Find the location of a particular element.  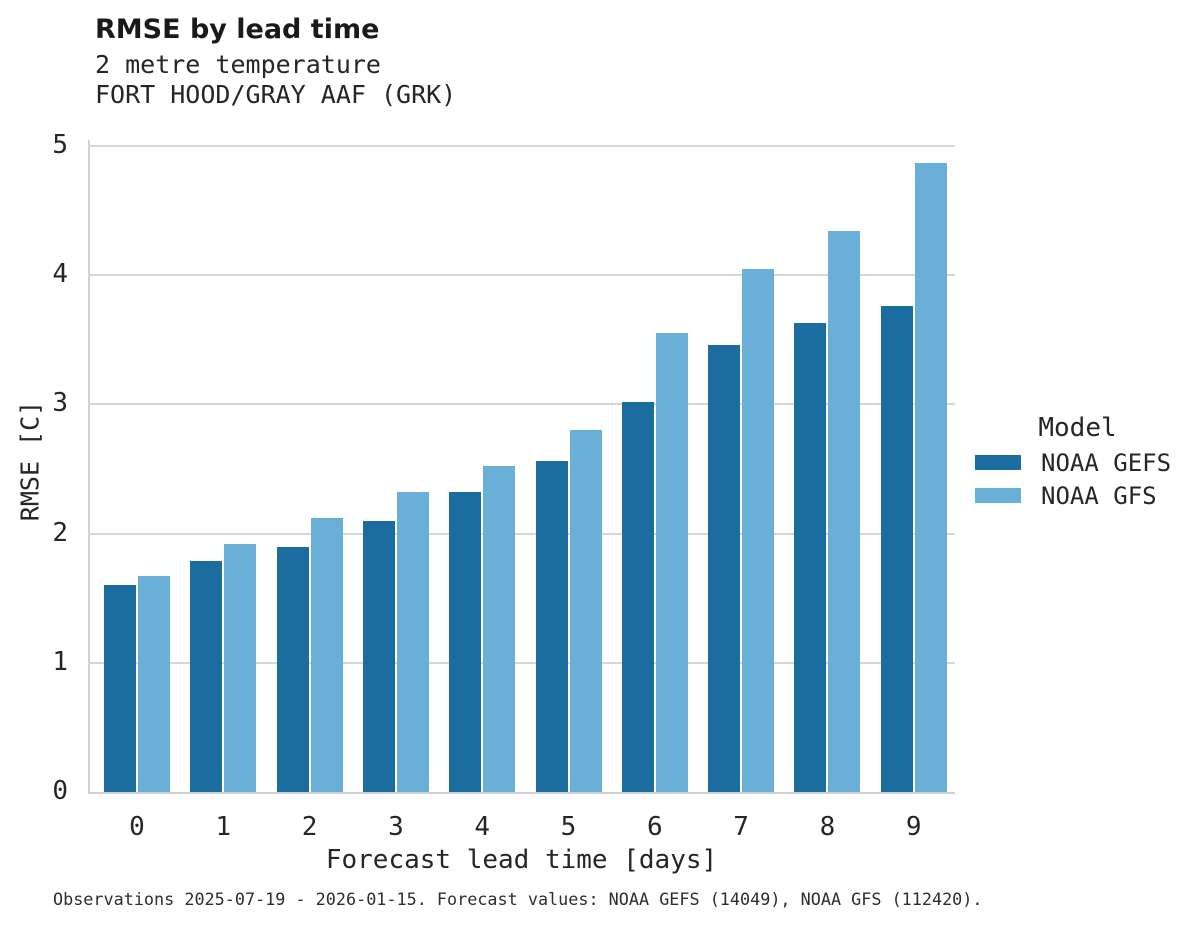

y-axis-spine is located at coordinates (89, 466).